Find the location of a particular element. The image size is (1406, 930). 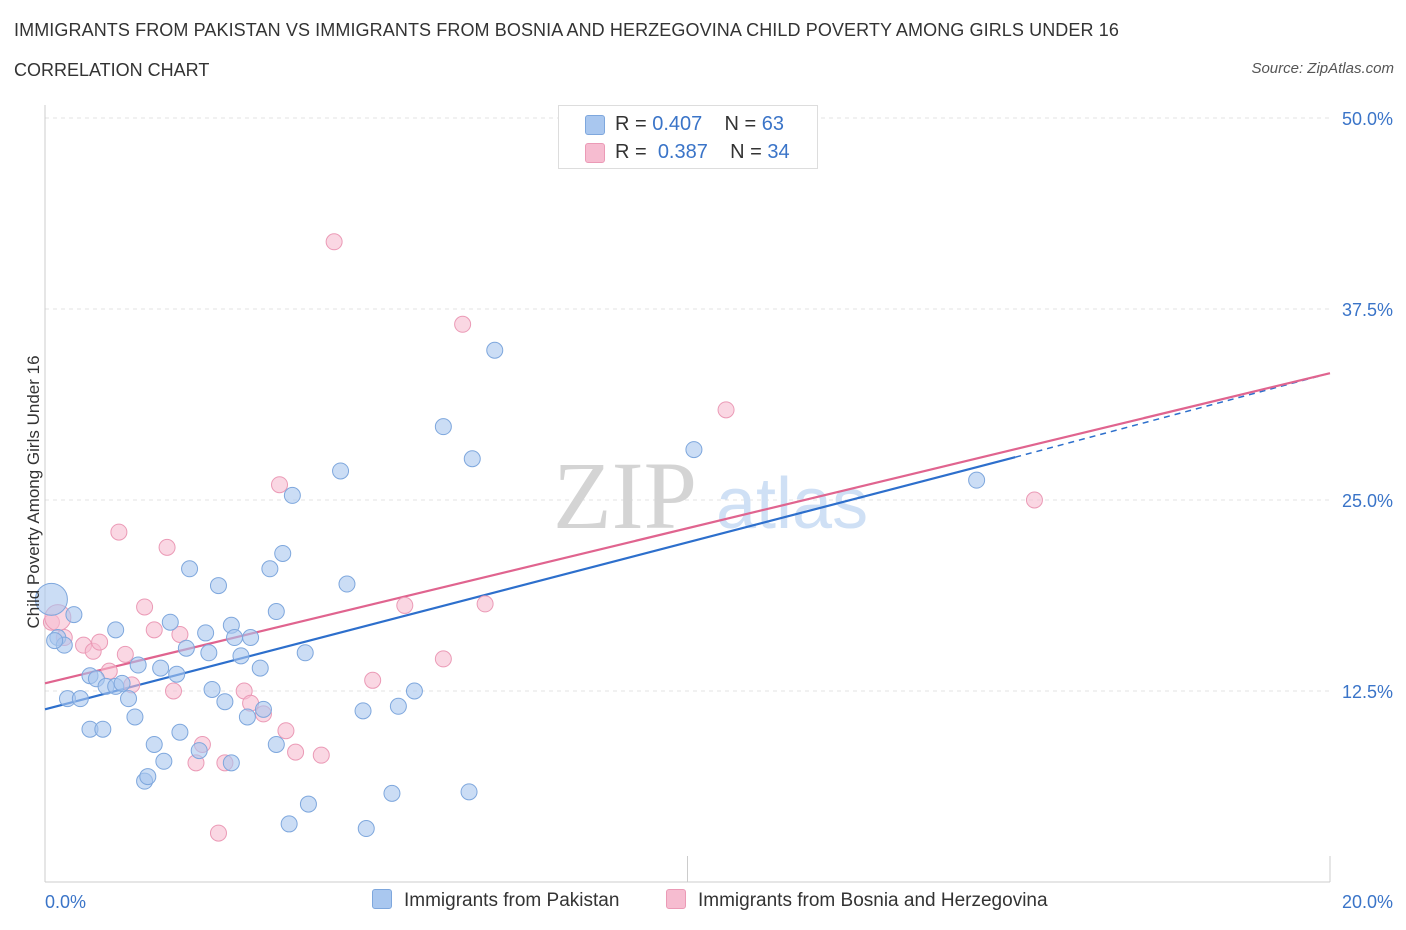

legend-row-bosnia: R = 0.387 N = 34 is located at coordinates (687, 153).